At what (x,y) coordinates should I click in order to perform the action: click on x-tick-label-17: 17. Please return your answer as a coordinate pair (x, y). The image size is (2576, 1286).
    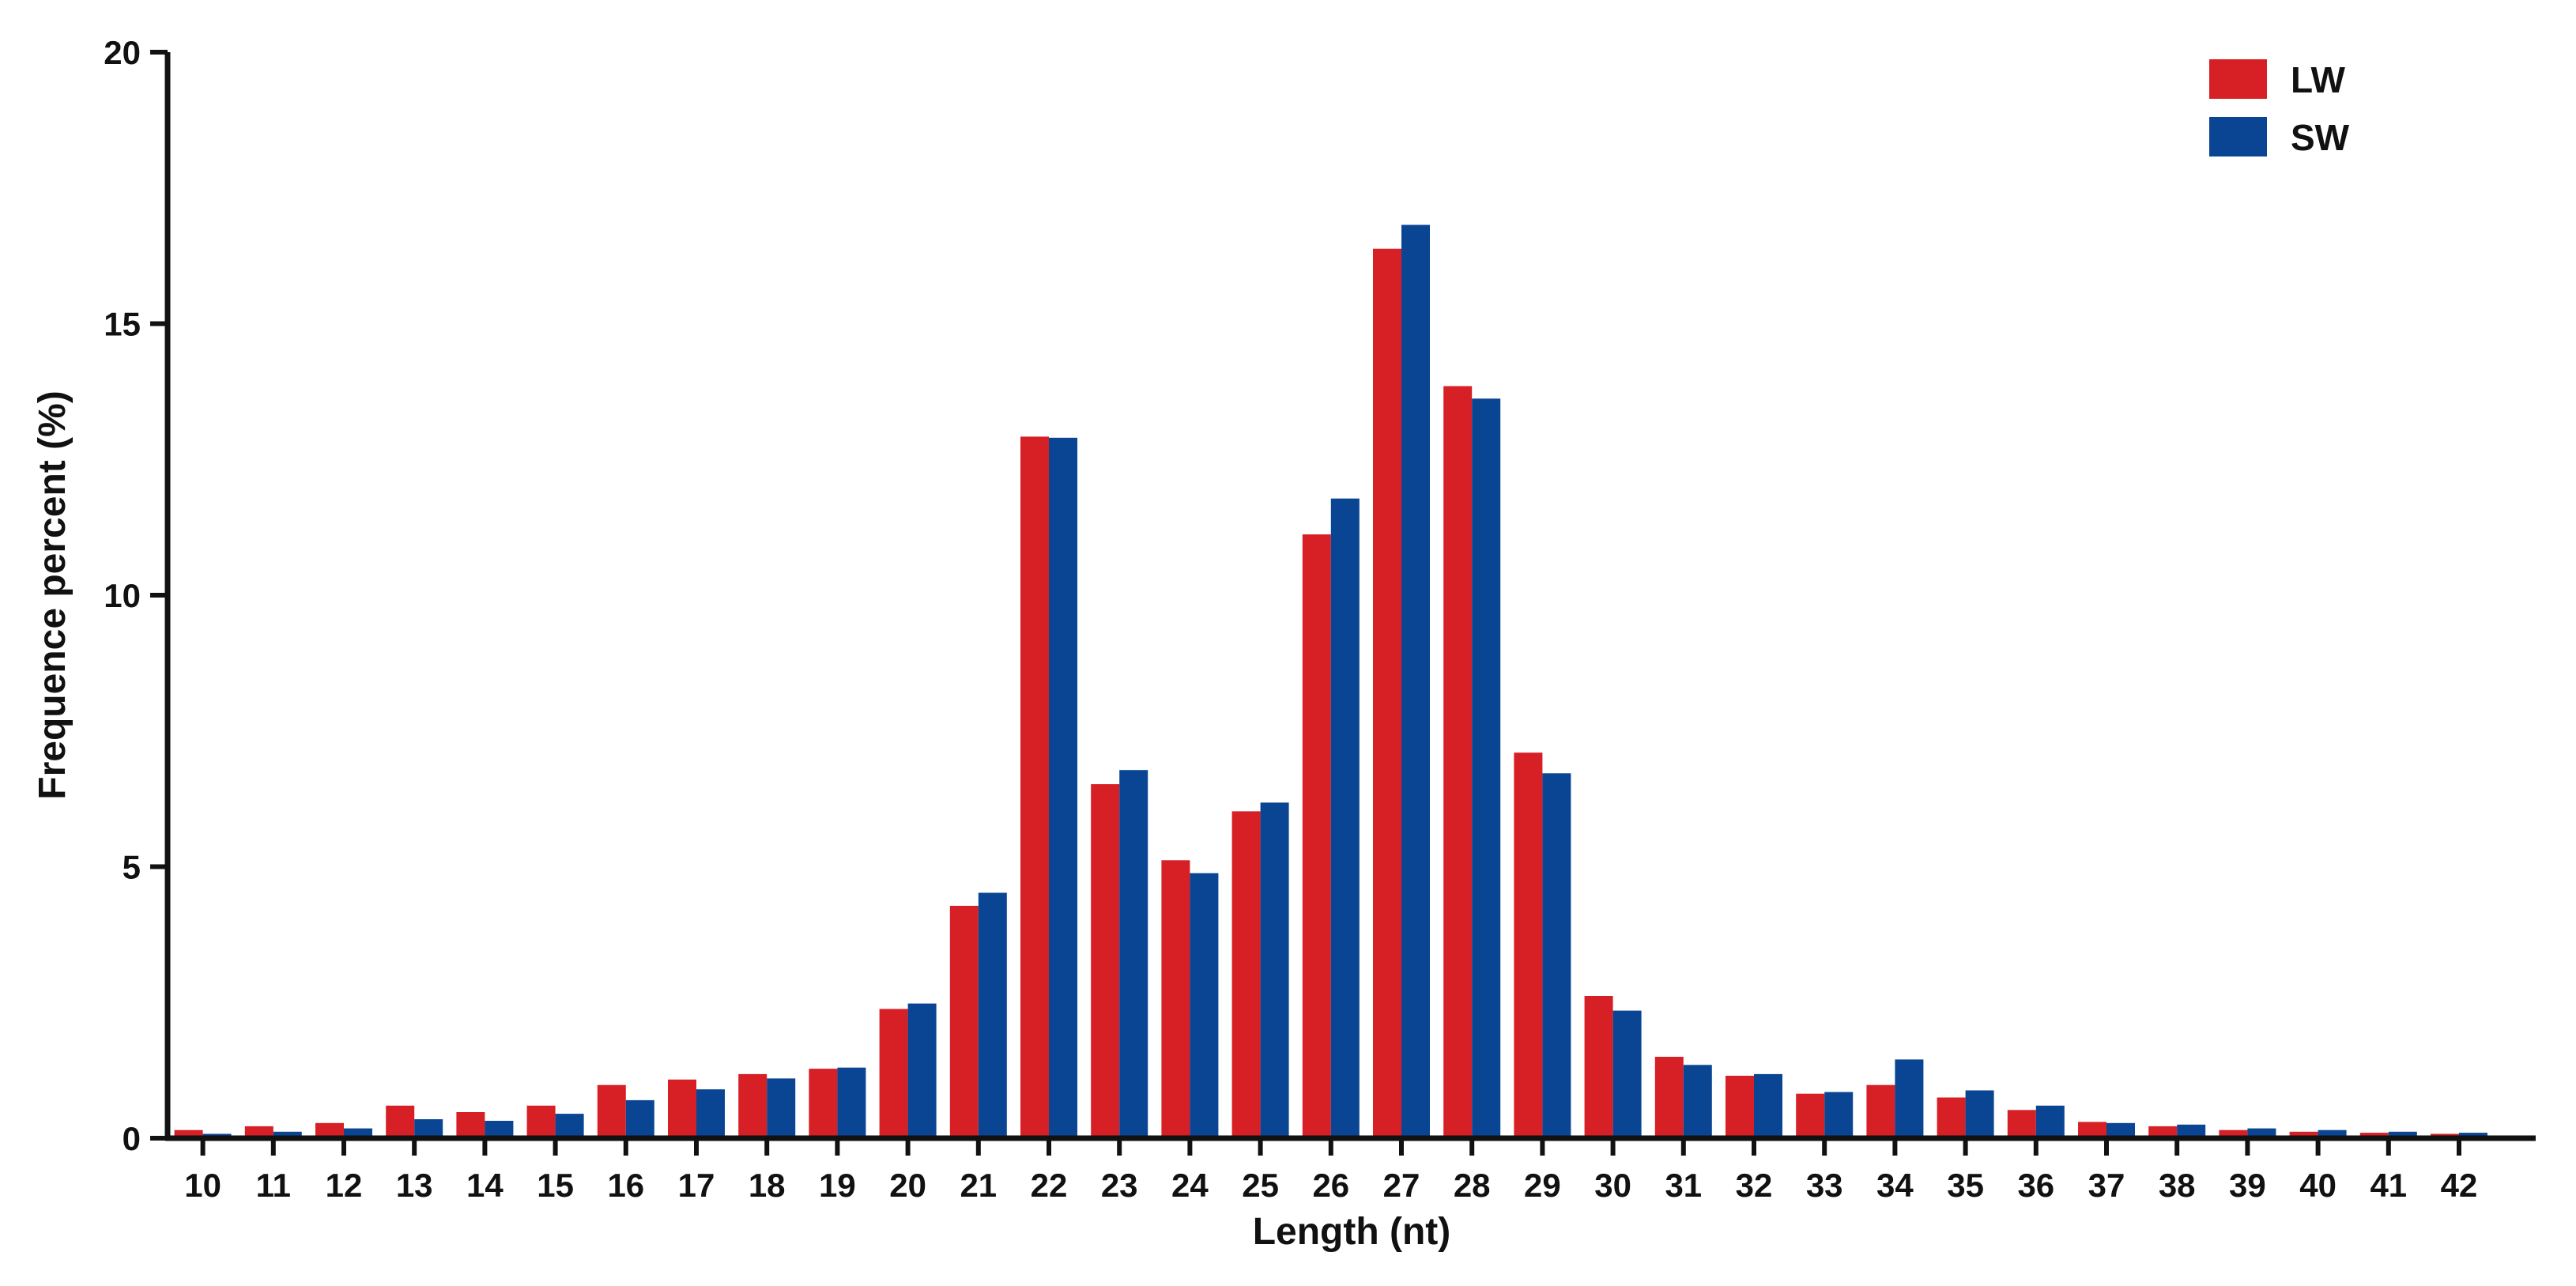
    Looking at the image, I should click on (696, 1185).